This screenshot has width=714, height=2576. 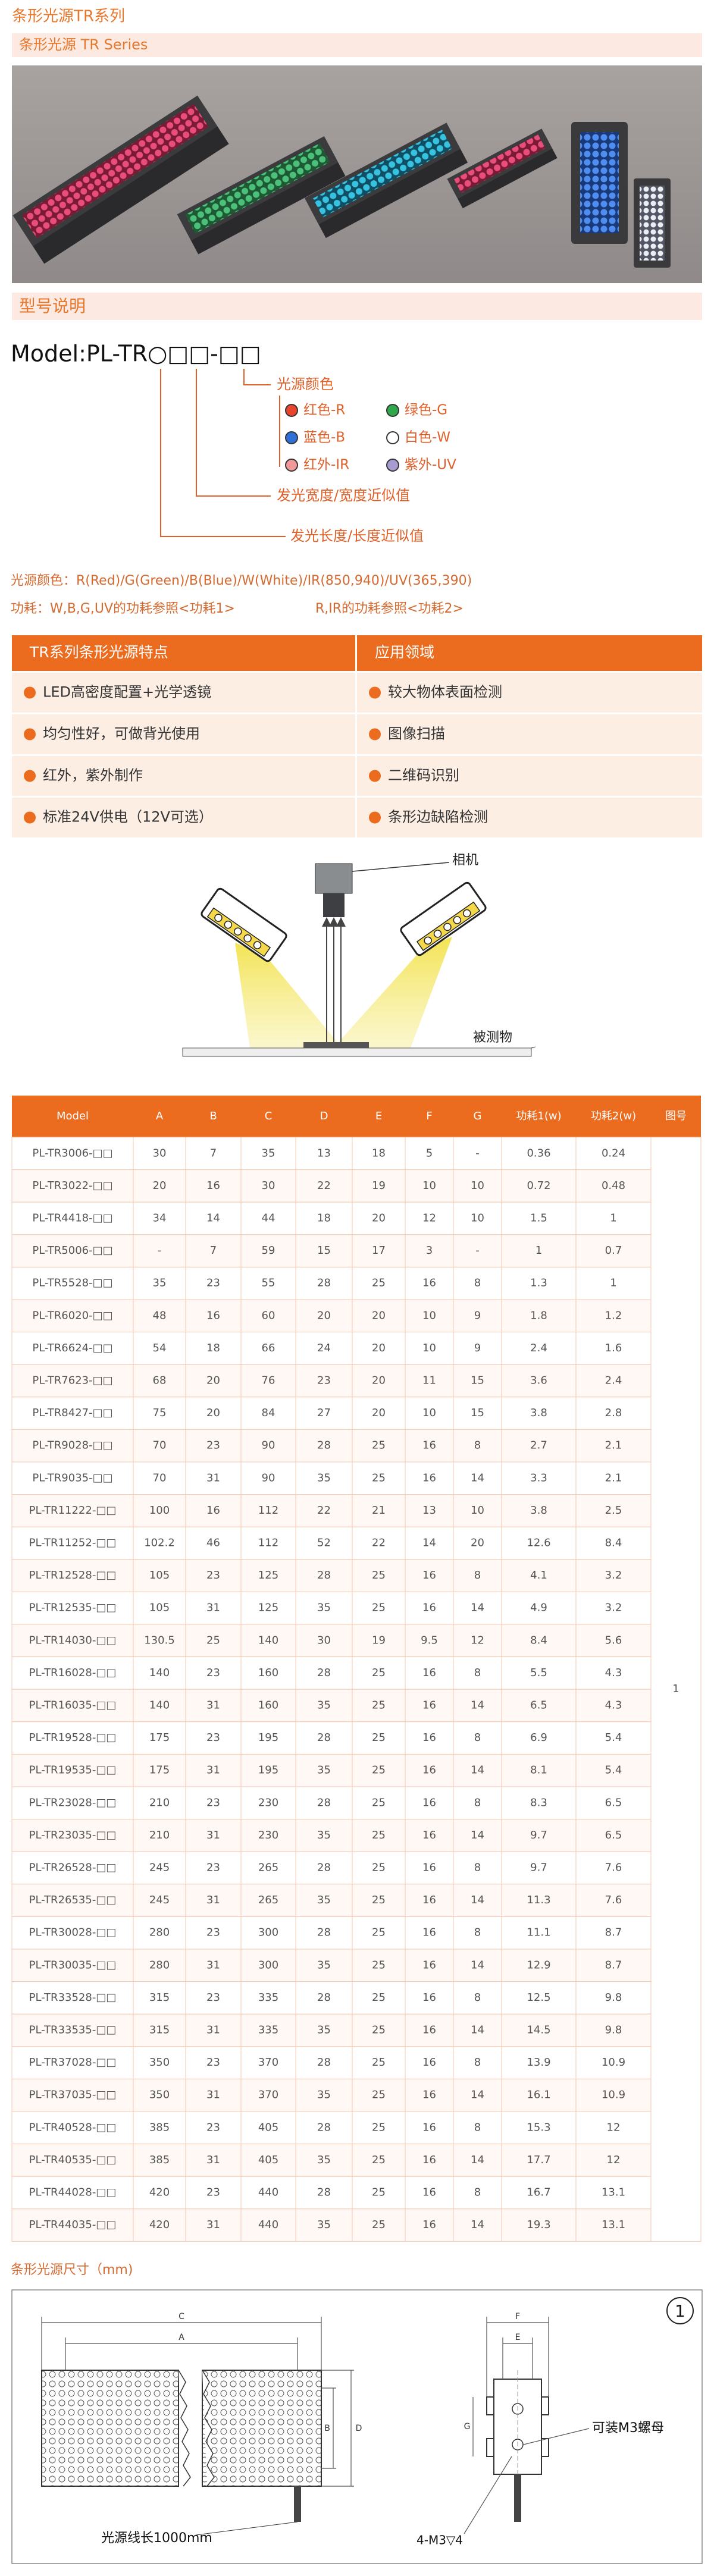 What do you see at coordinates (538, 1413) in the screenshot?
I see `table-cell: 3.8` at bounding box center [538, 1413].